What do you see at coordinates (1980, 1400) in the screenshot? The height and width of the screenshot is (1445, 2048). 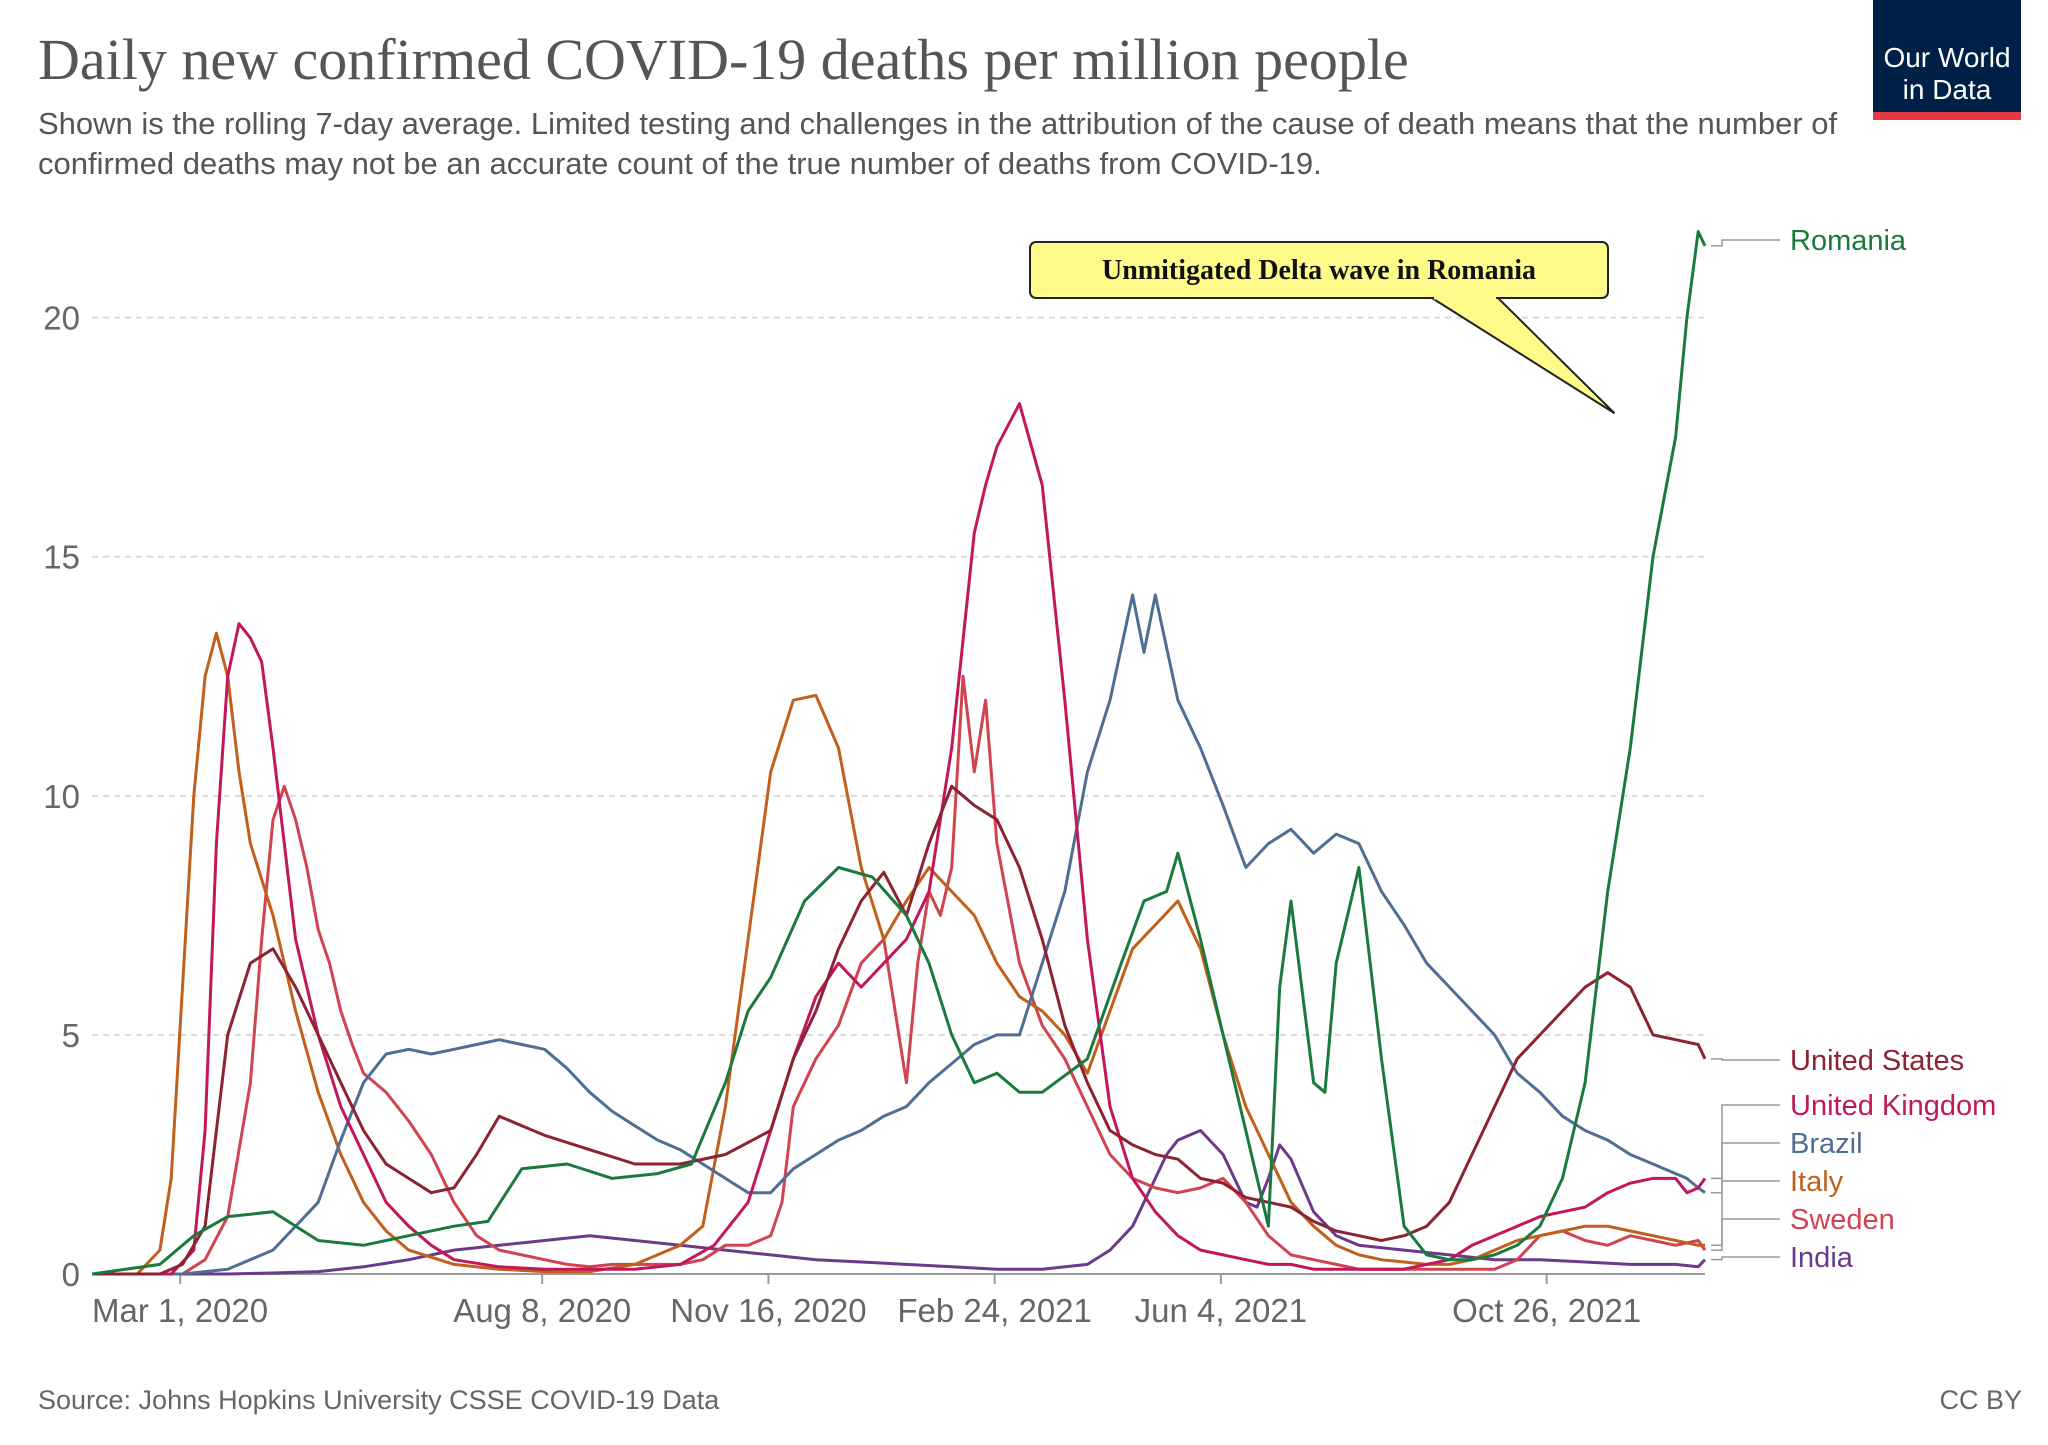 I see `license-link: CC BY` at bounding box center [1980, 1400].